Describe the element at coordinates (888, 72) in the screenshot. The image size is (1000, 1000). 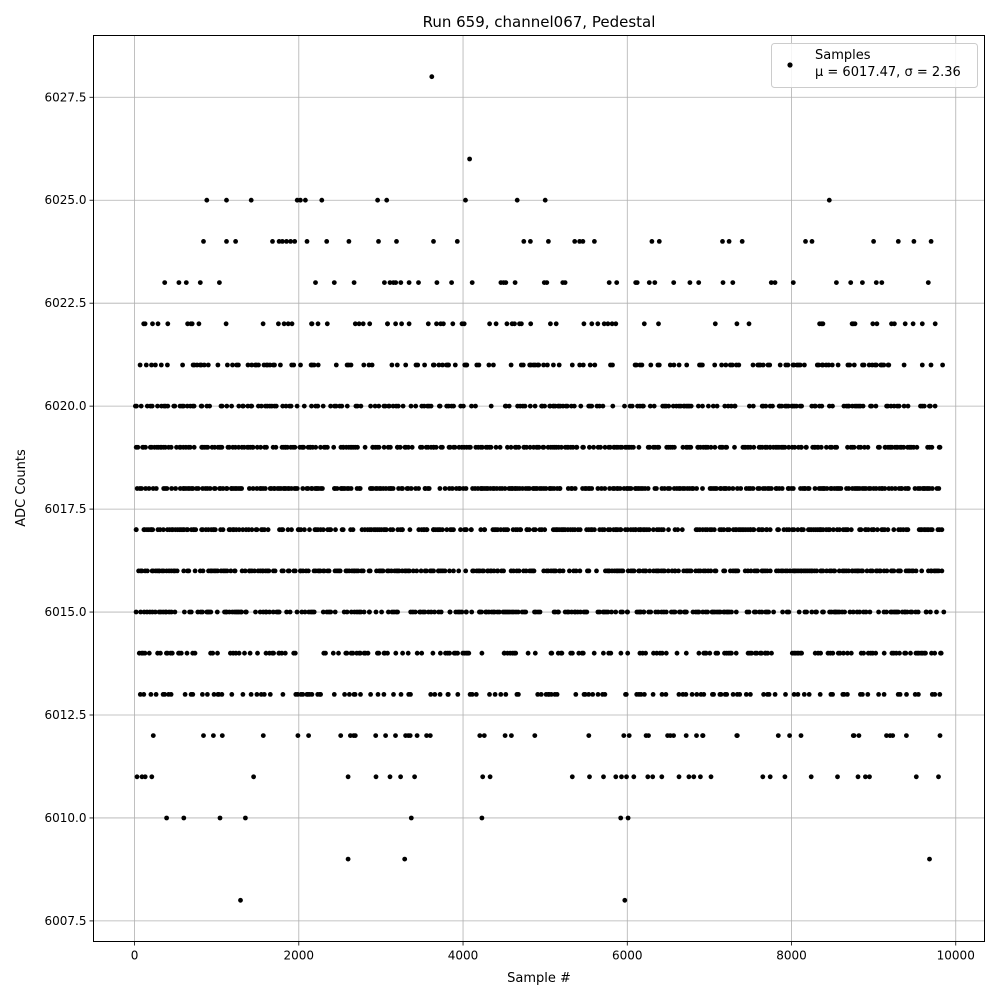
I see `legend-entry-stats: μ = 6017.47, σ = 2.36` at that location.